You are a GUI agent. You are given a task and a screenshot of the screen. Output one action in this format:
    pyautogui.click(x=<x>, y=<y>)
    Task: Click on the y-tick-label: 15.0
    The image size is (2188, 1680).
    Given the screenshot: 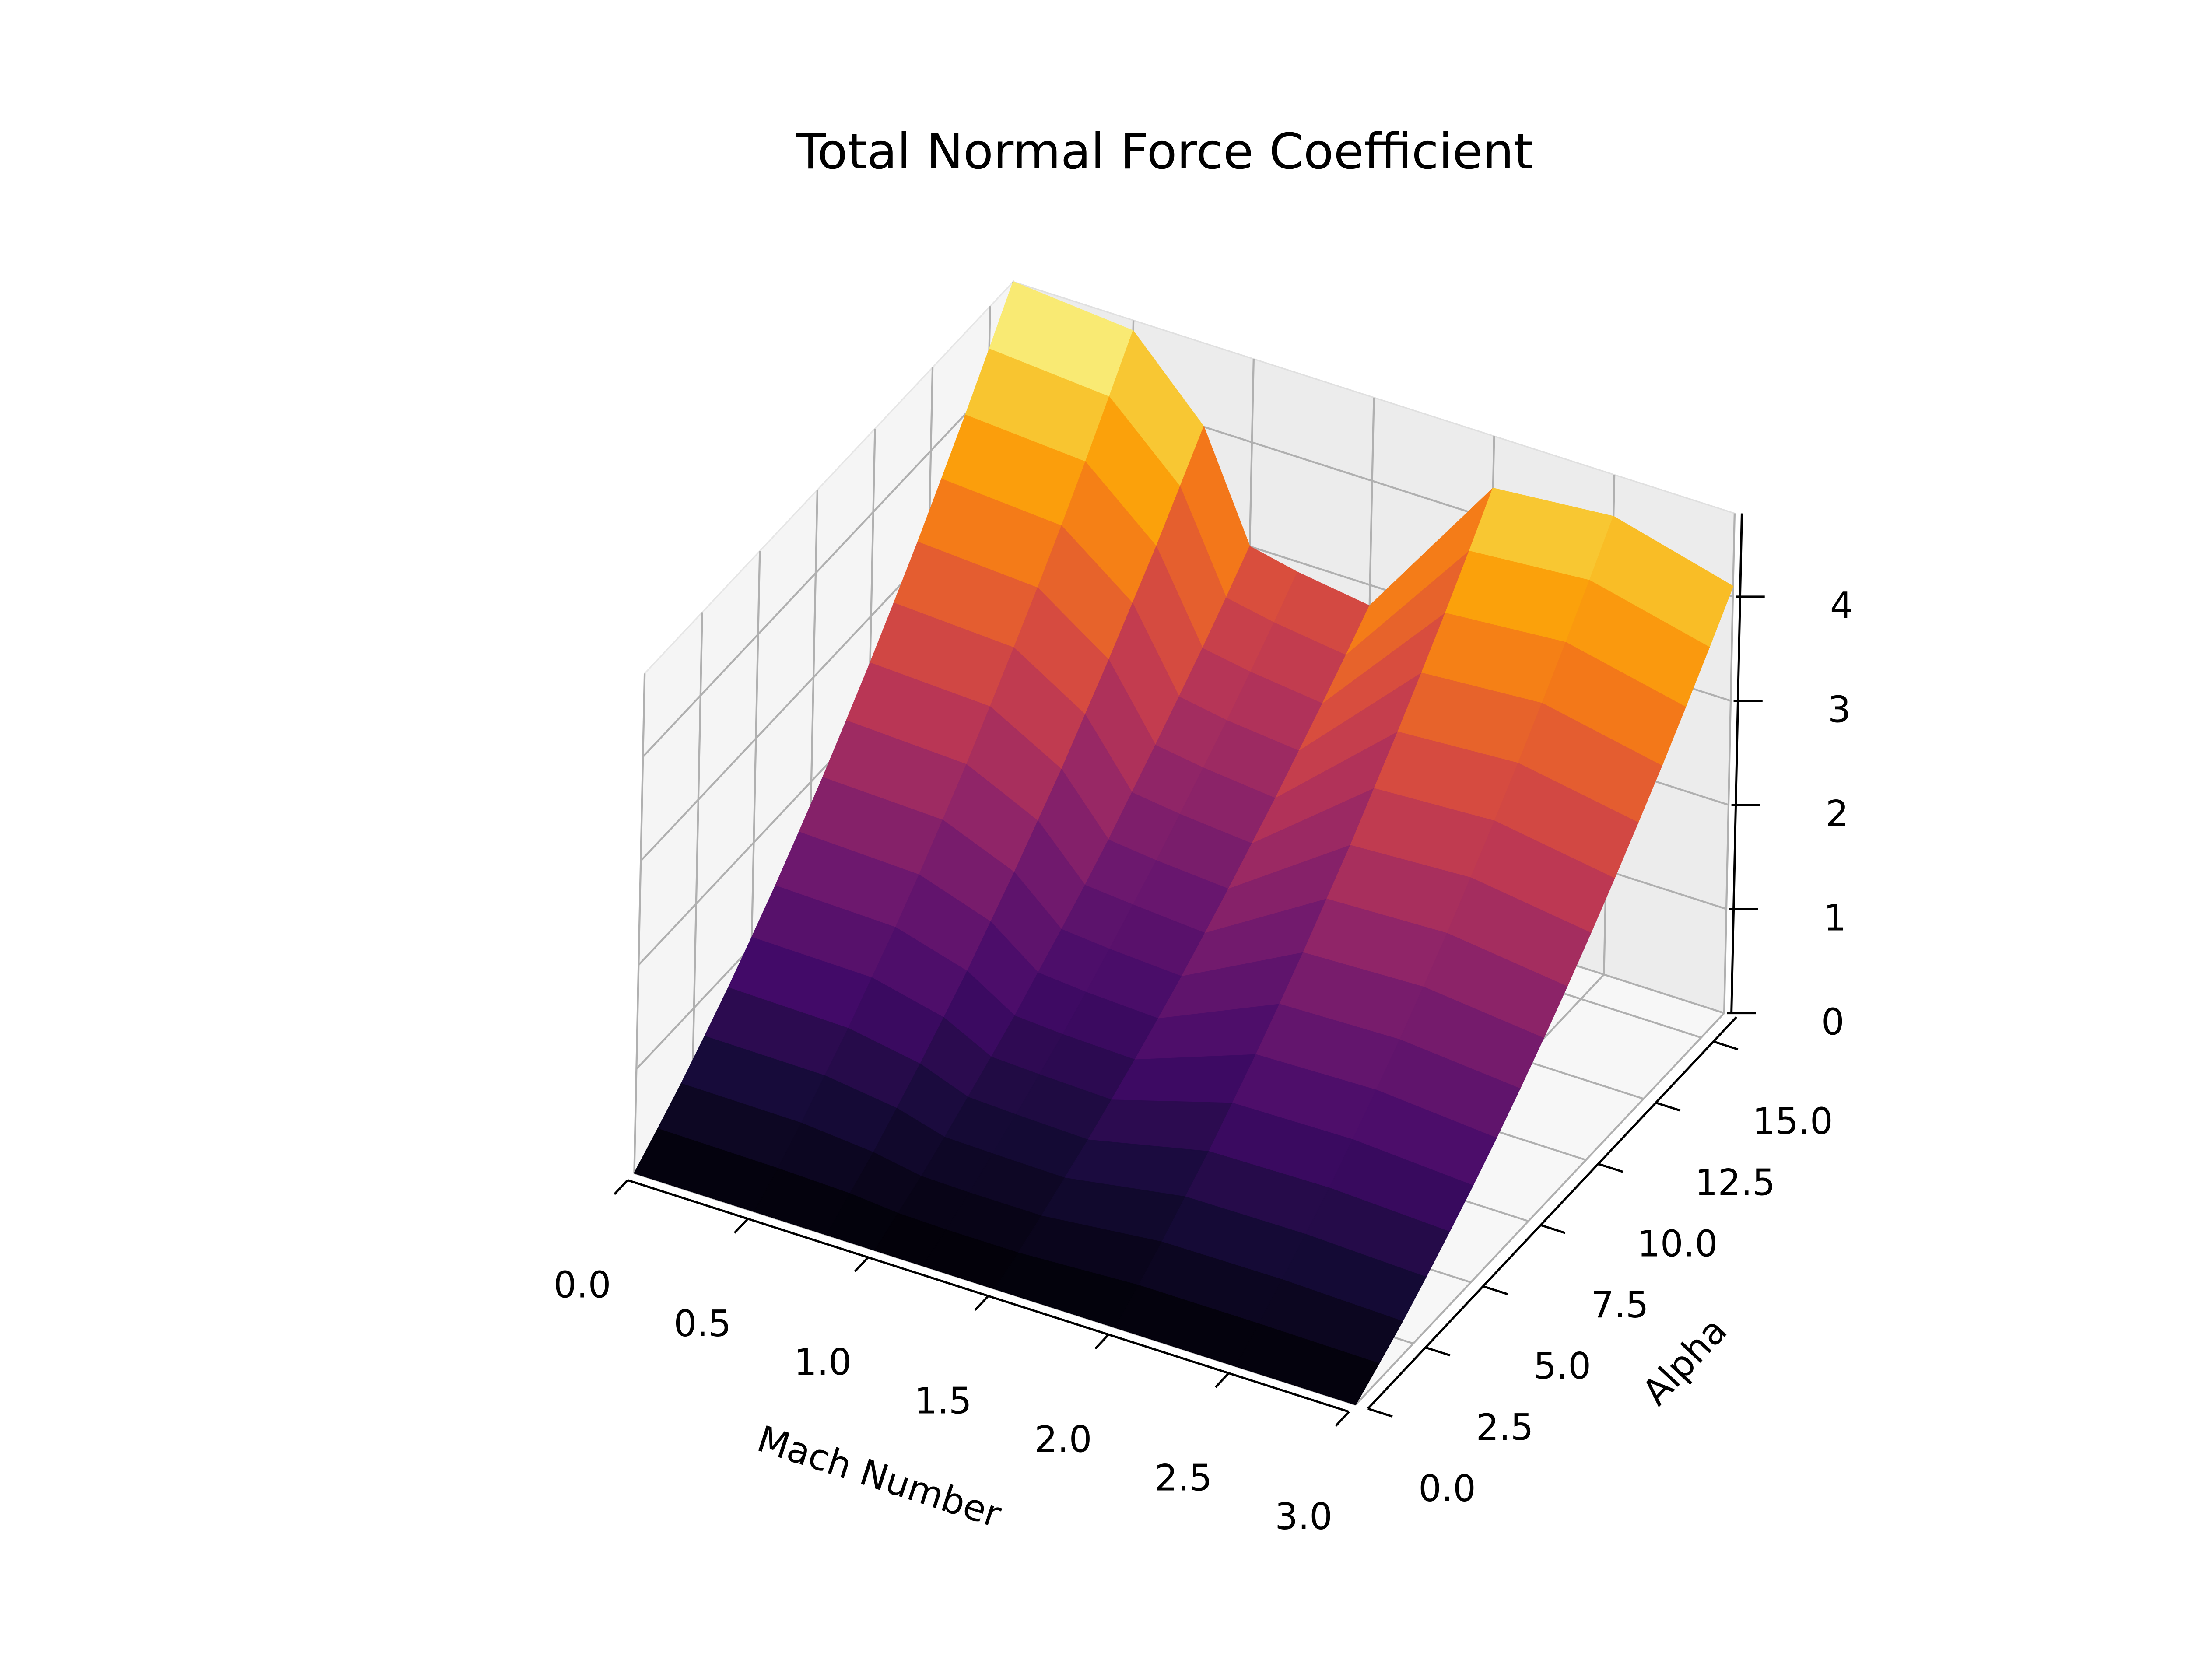 What is the action you would take?
    pyautogui.click(x=1793, y=1121)
    